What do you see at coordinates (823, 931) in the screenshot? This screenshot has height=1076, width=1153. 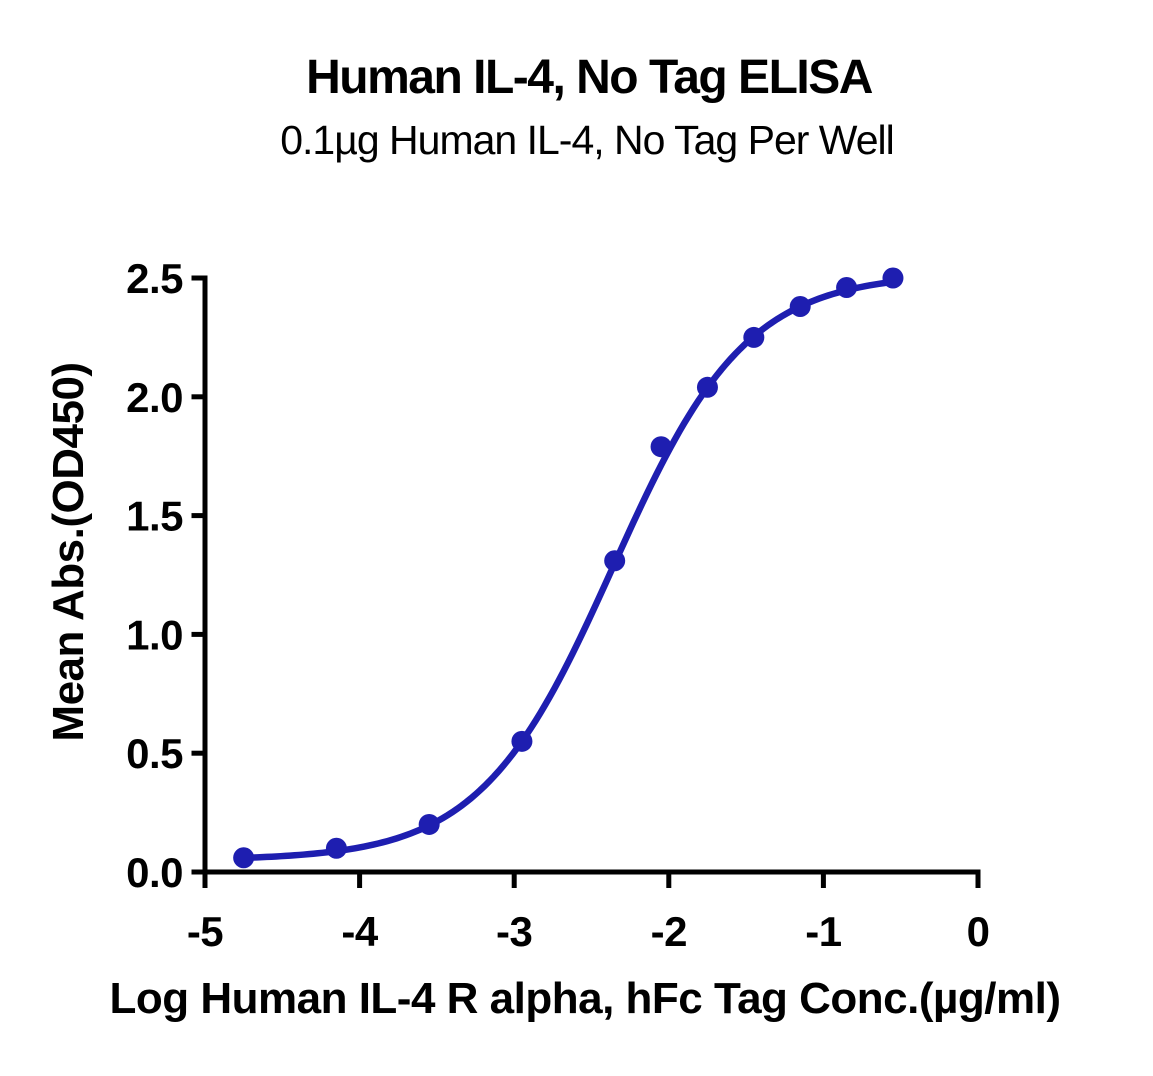 I see `x-tick-label: -1` at bounding box center [823, 931].